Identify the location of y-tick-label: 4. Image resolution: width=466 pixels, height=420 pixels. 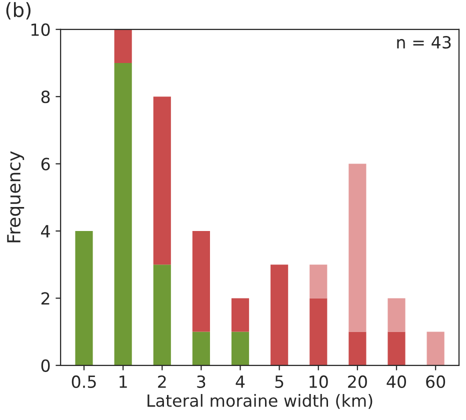
(45, 231).